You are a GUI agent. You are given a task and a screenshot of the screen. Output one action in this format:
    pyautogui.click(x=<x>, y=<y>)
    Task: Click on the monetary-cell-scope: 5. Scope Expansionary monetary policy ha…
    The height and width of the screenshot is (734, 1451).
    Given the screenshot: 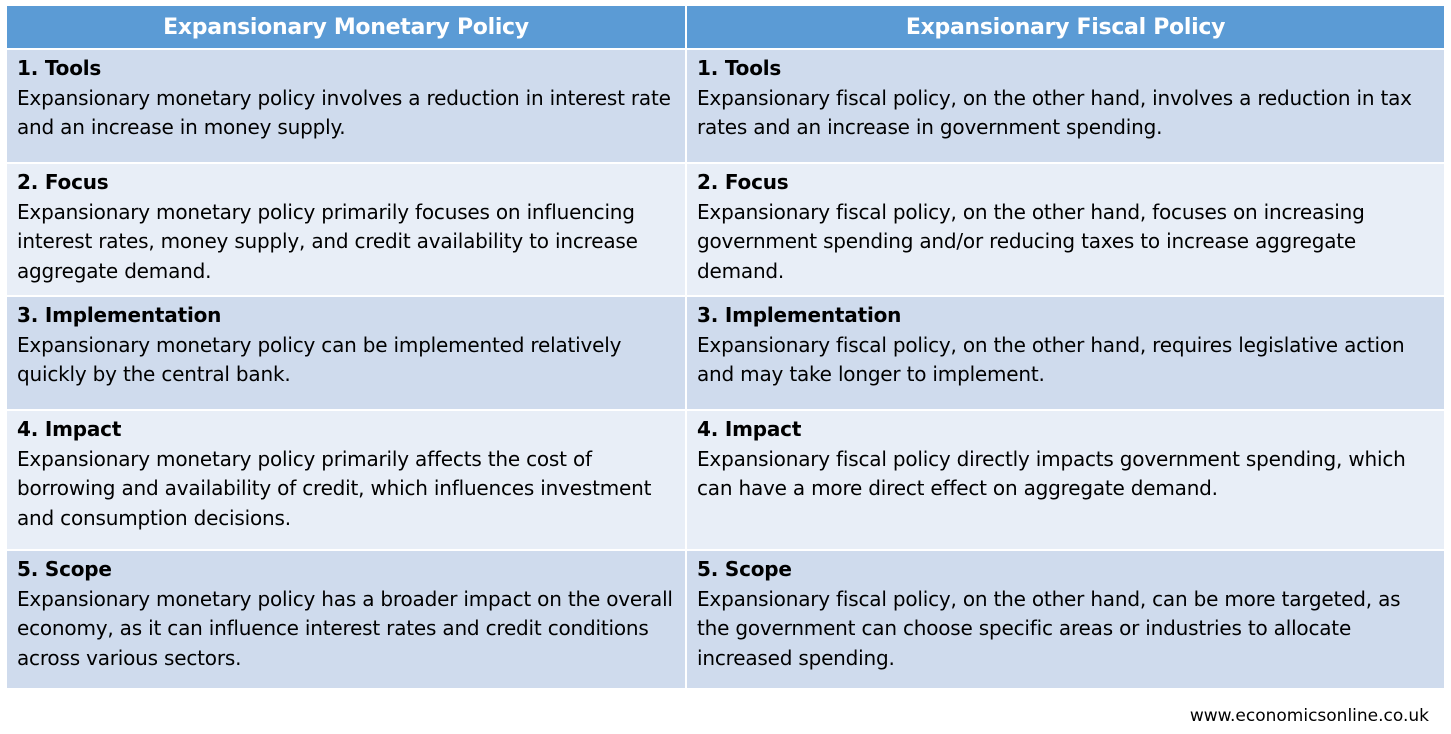 What is the action you would take?
    pyautogui.click(x=347, y=620)
    